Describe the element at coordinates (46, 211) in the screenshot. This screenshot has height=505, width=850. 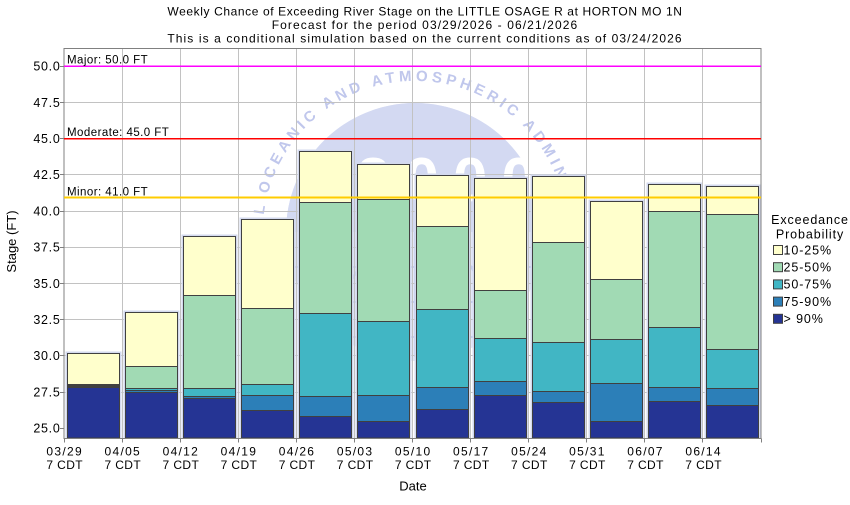
I see `svg-text: 40.0` at that location.